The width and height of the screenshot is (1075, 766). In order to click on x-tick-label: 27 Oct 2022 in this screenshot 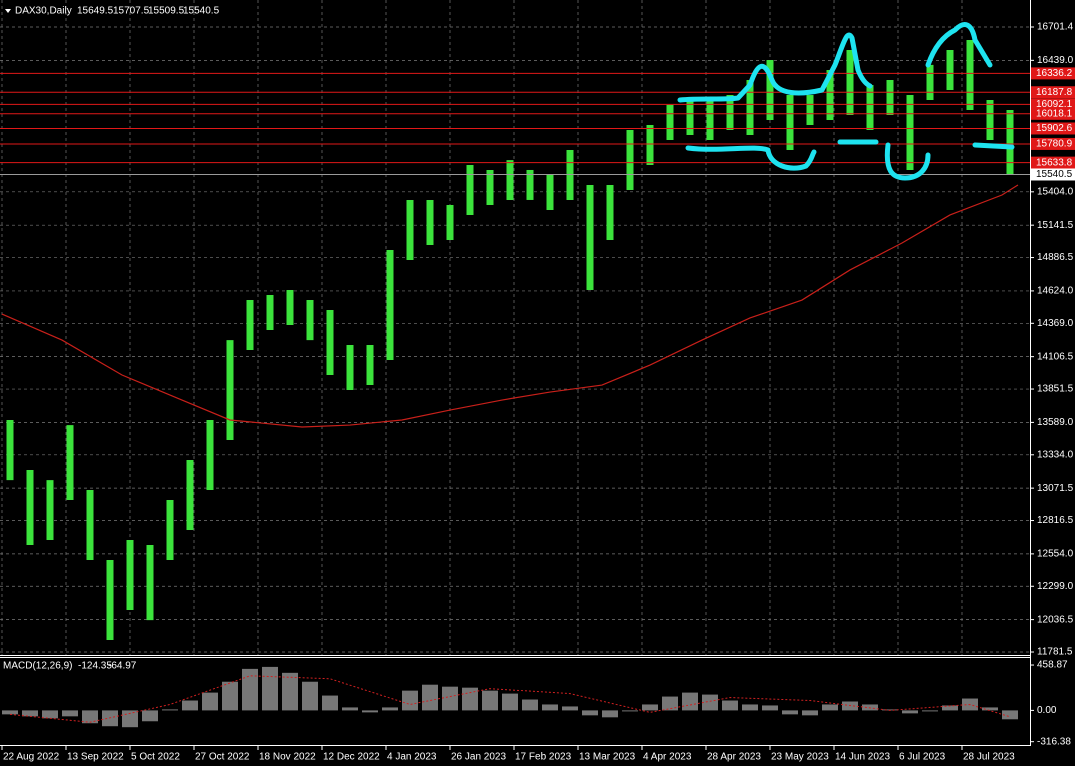, I will do `click(222, 757)`.